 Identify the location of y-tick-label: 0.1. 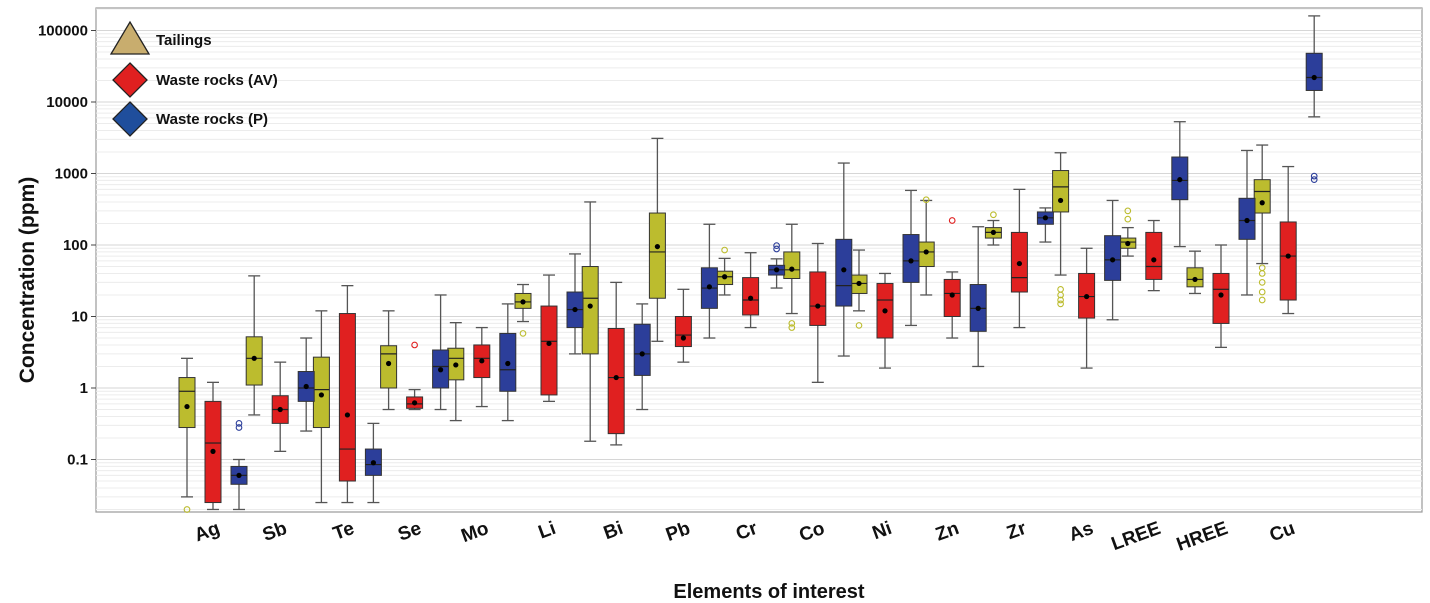
(77, 460).